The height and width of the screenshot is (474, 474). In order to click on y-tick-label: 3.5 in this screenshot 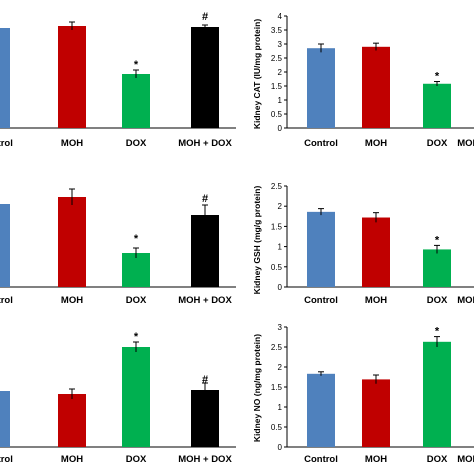, I will do `click(277, 30)`.